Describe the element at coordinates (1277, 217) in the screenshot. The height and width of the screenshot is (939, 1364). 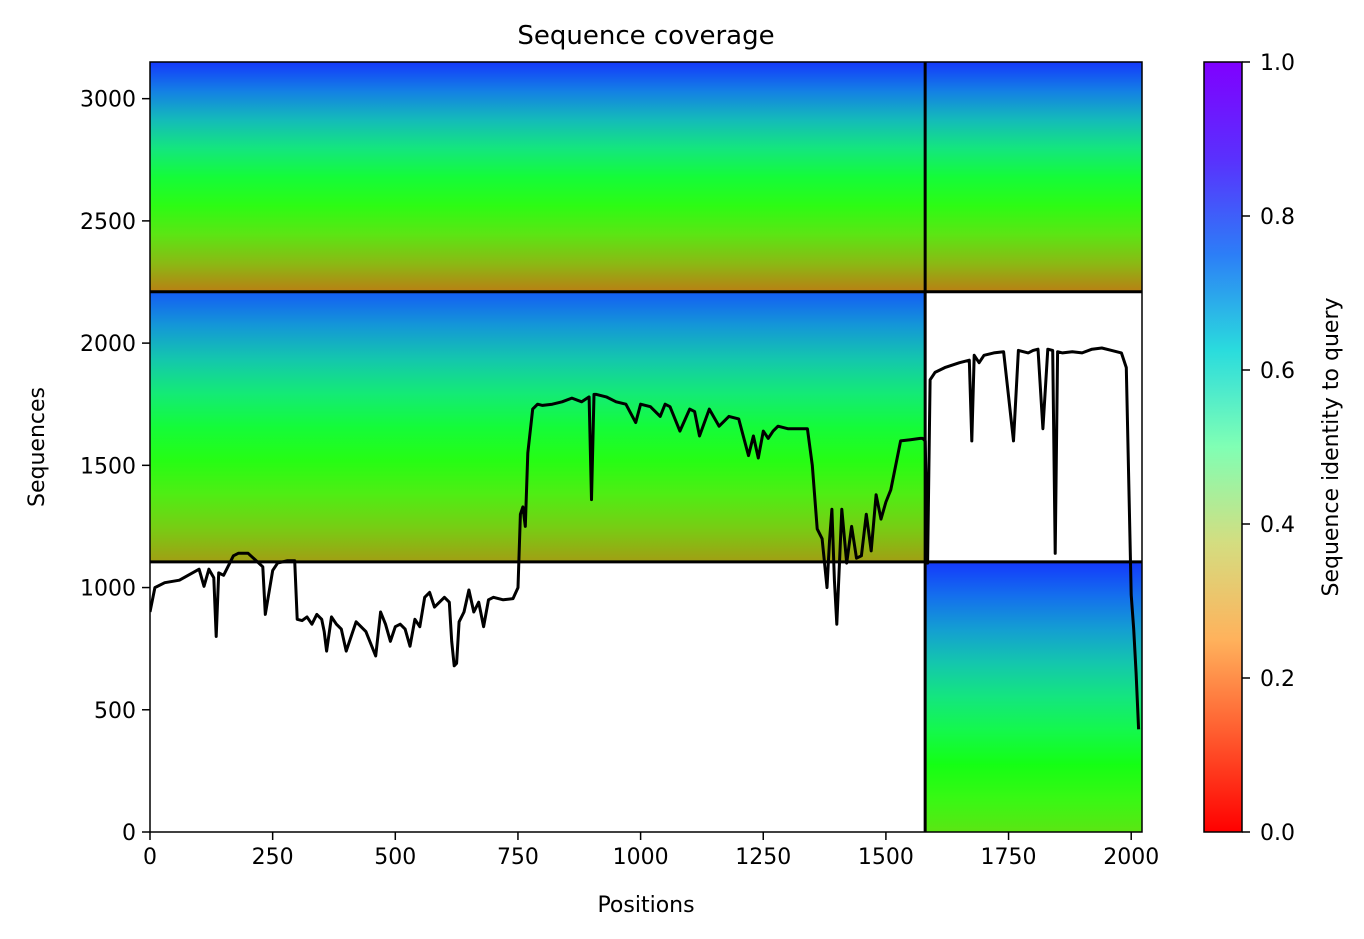
I see `colorbar-tick-label: 0.8` at that location.